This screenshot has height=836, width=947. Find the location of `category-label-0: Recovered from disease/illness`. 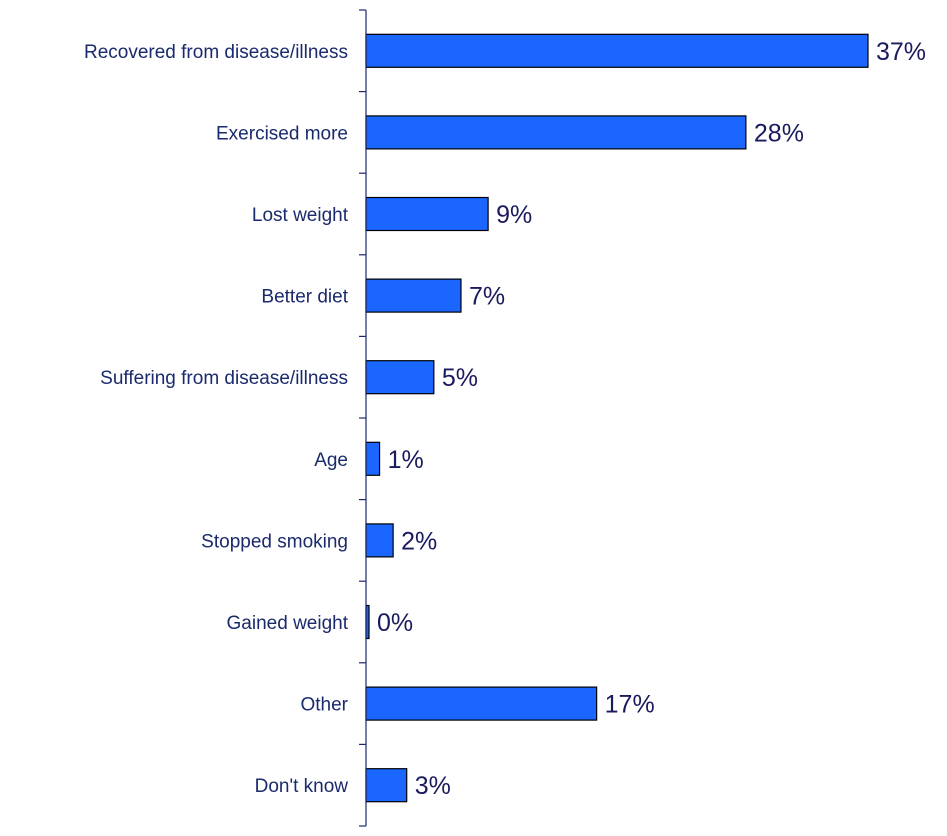

category-label-0: Recovered from disease/illness is located at coordinates (216, 52).